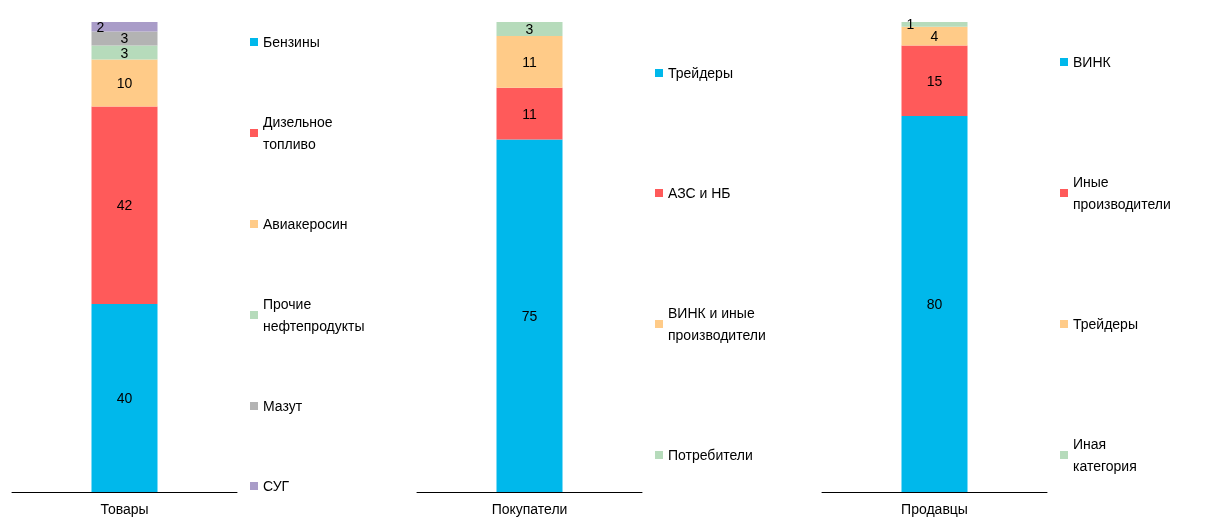 The width and height of the screenshot is (1215, 528). What do you see at coordinates (529, 509) in the screenshot?
I see `x-tick-label: Покупатели` at bounding box center [529, 509].